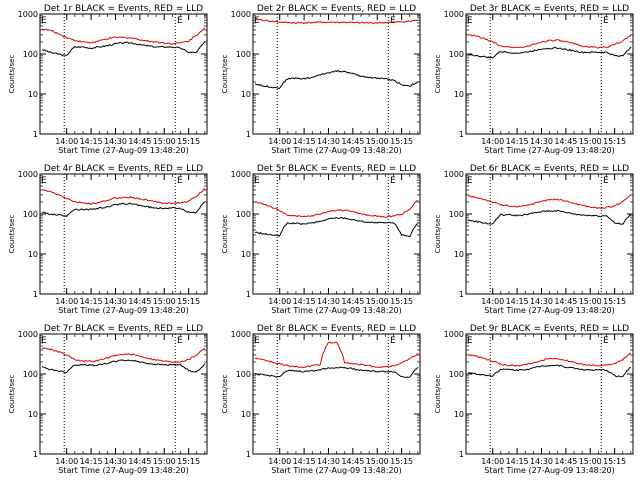  I want to click on chart-title: Det 8r BLACK = Events, RED = LLD, so click(336, 329).